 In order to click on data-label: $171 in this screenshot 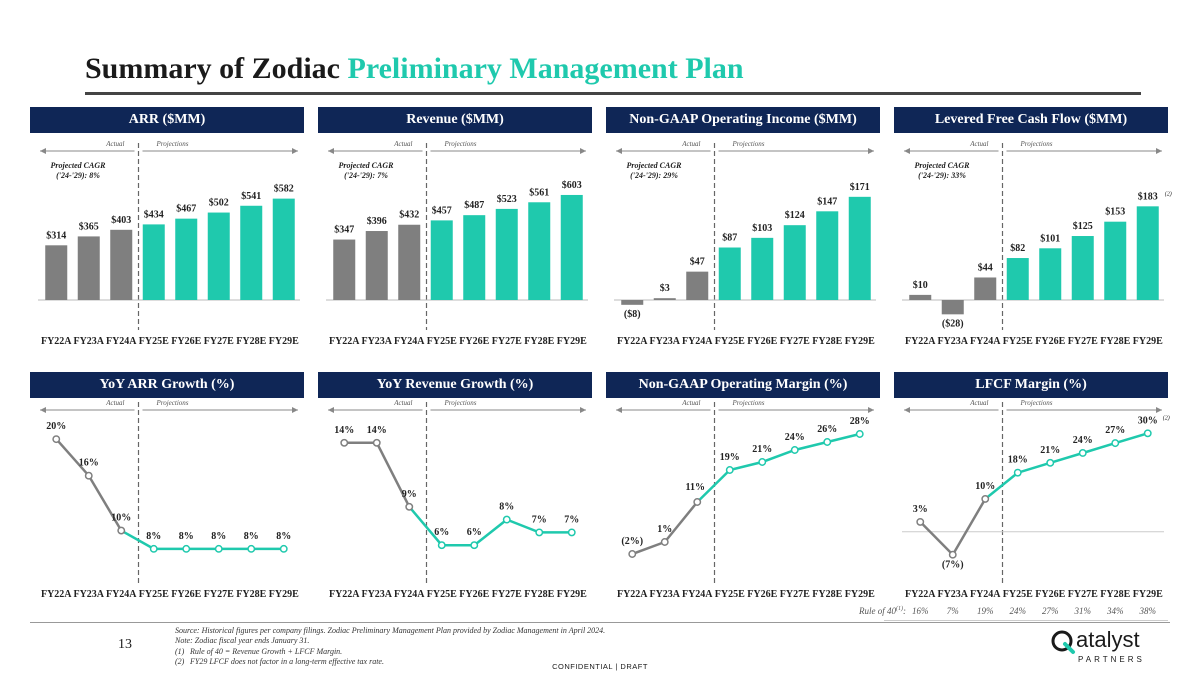, I will do `click(860, 187)`.